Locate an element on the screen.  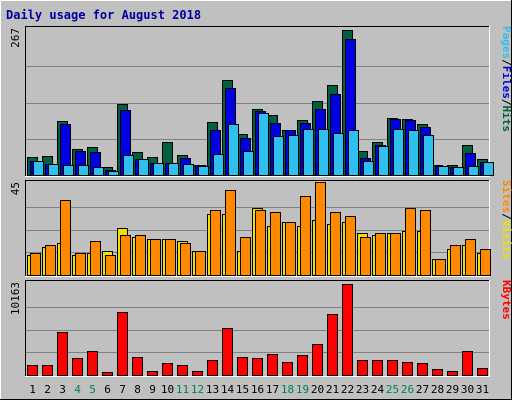
x-tick-label-21: 21 is located at coordinates (332, 389).